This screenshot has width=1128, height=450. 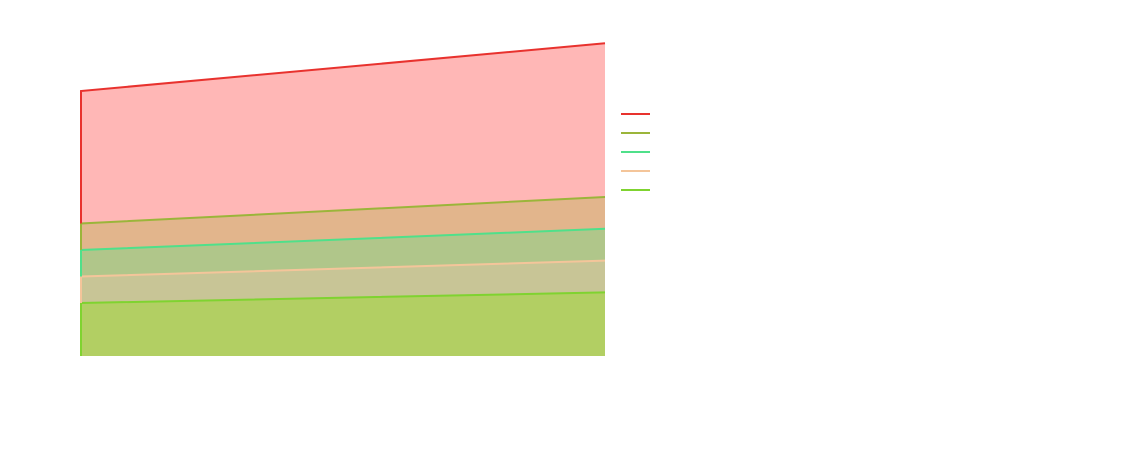 I want to click on chart-legend, so click(x=635, y=152).